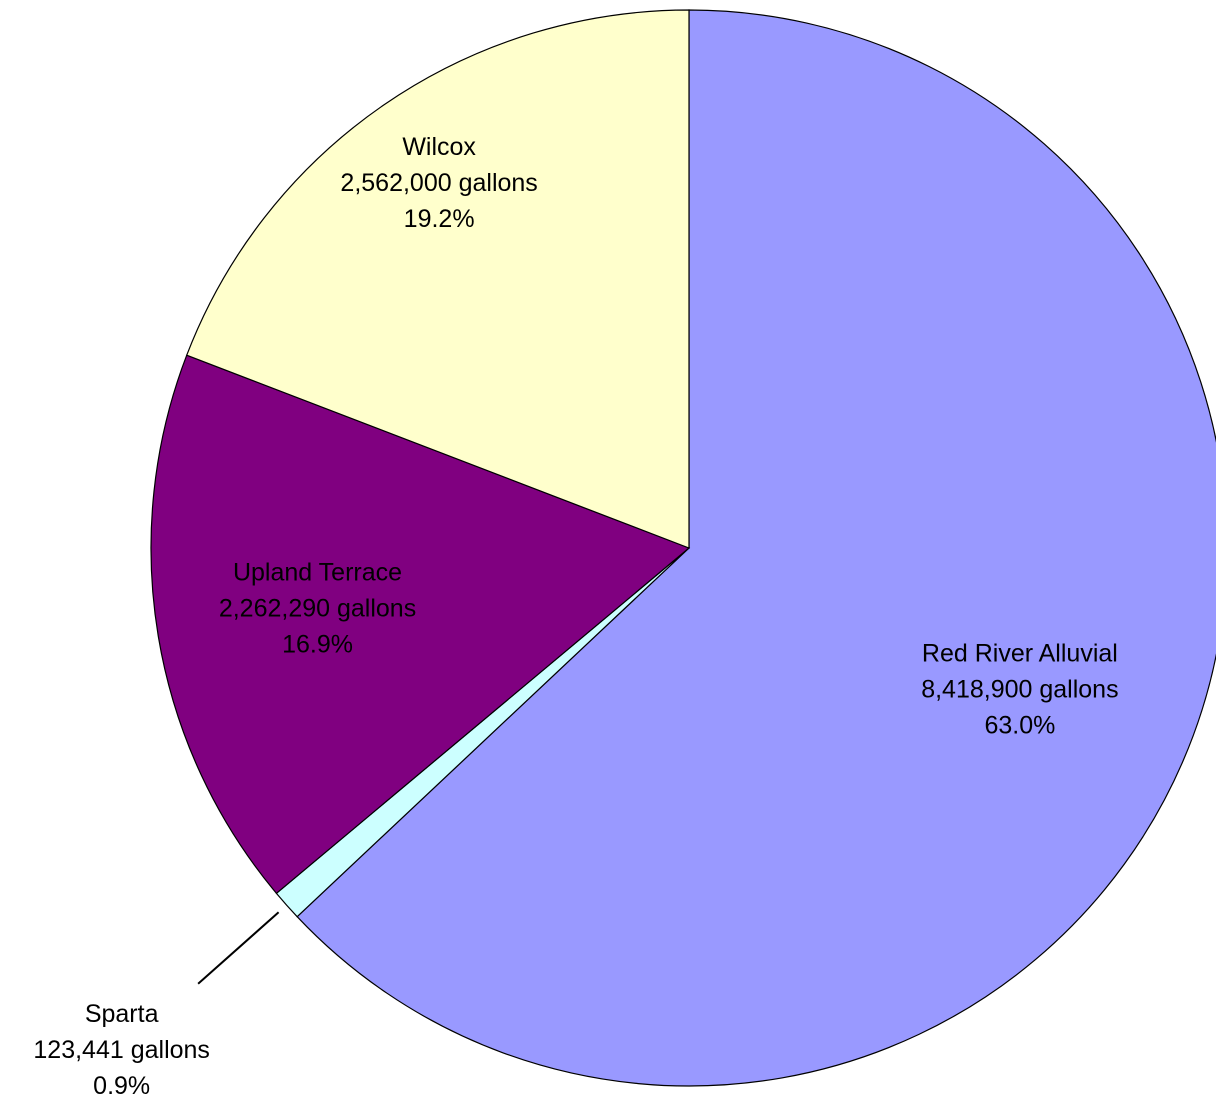 The height and width of the screenshot is (1106, 1216). I want to click on leader-line, so click(238, 948).